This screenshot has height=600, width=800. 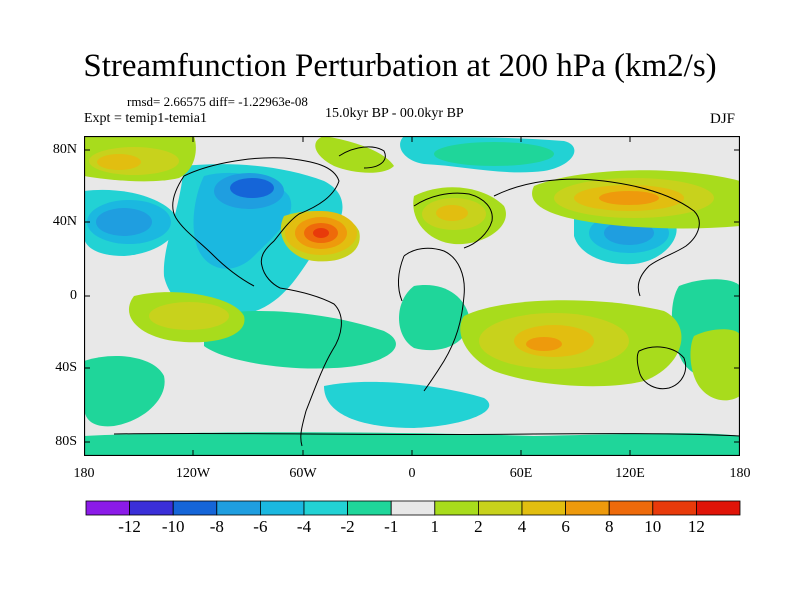 I want to click on colorbar, so click(x=413, y=508).